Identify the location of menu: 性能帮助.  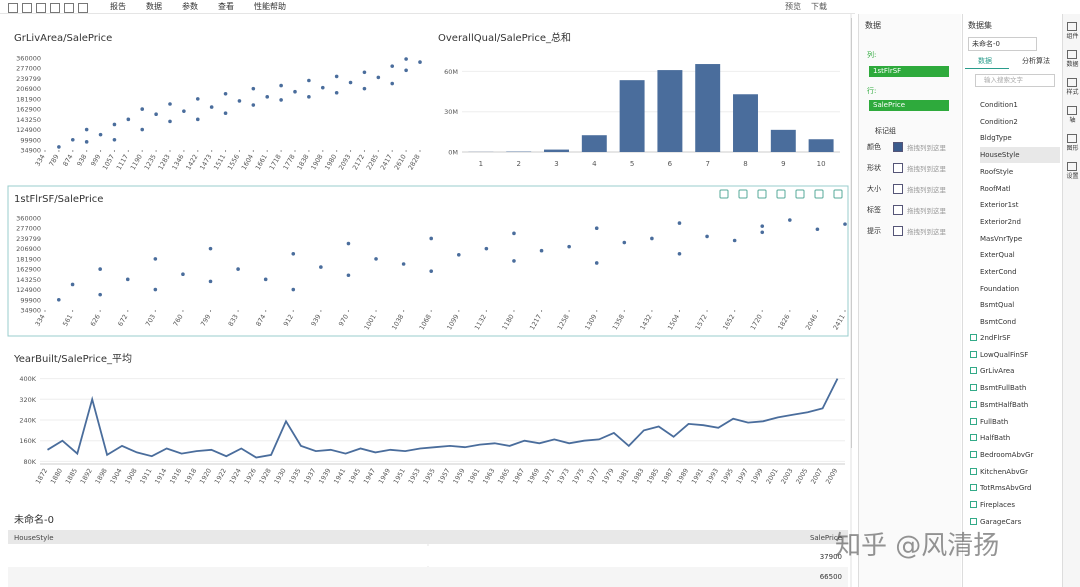
(270, 6).